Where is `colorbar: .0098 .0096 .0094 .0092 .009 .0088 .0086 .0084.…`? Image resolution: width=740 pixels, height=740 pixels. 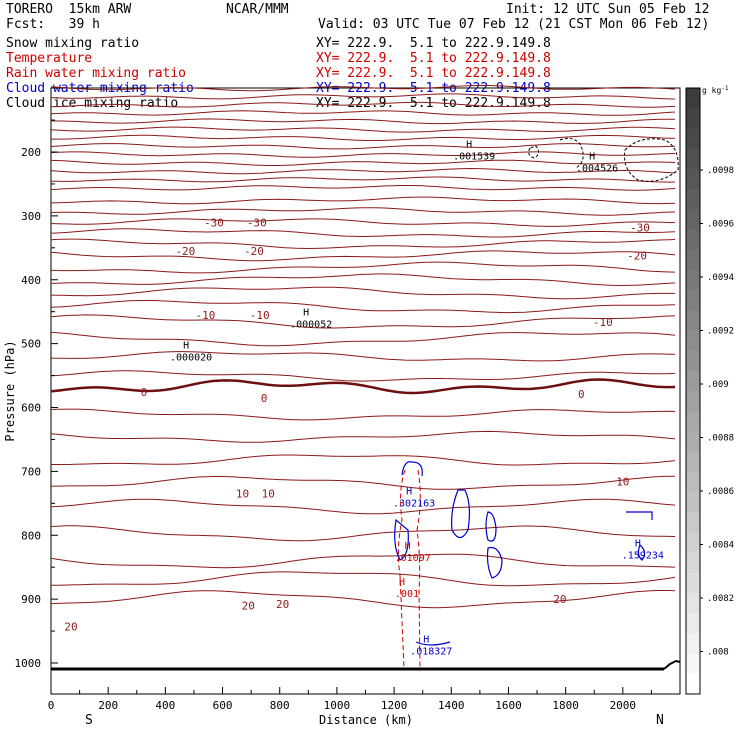
colorbar: .0098 .0096 .0094 .0092 .009 .0088 .0086 .0084.… is located at coordinates (709, 391).